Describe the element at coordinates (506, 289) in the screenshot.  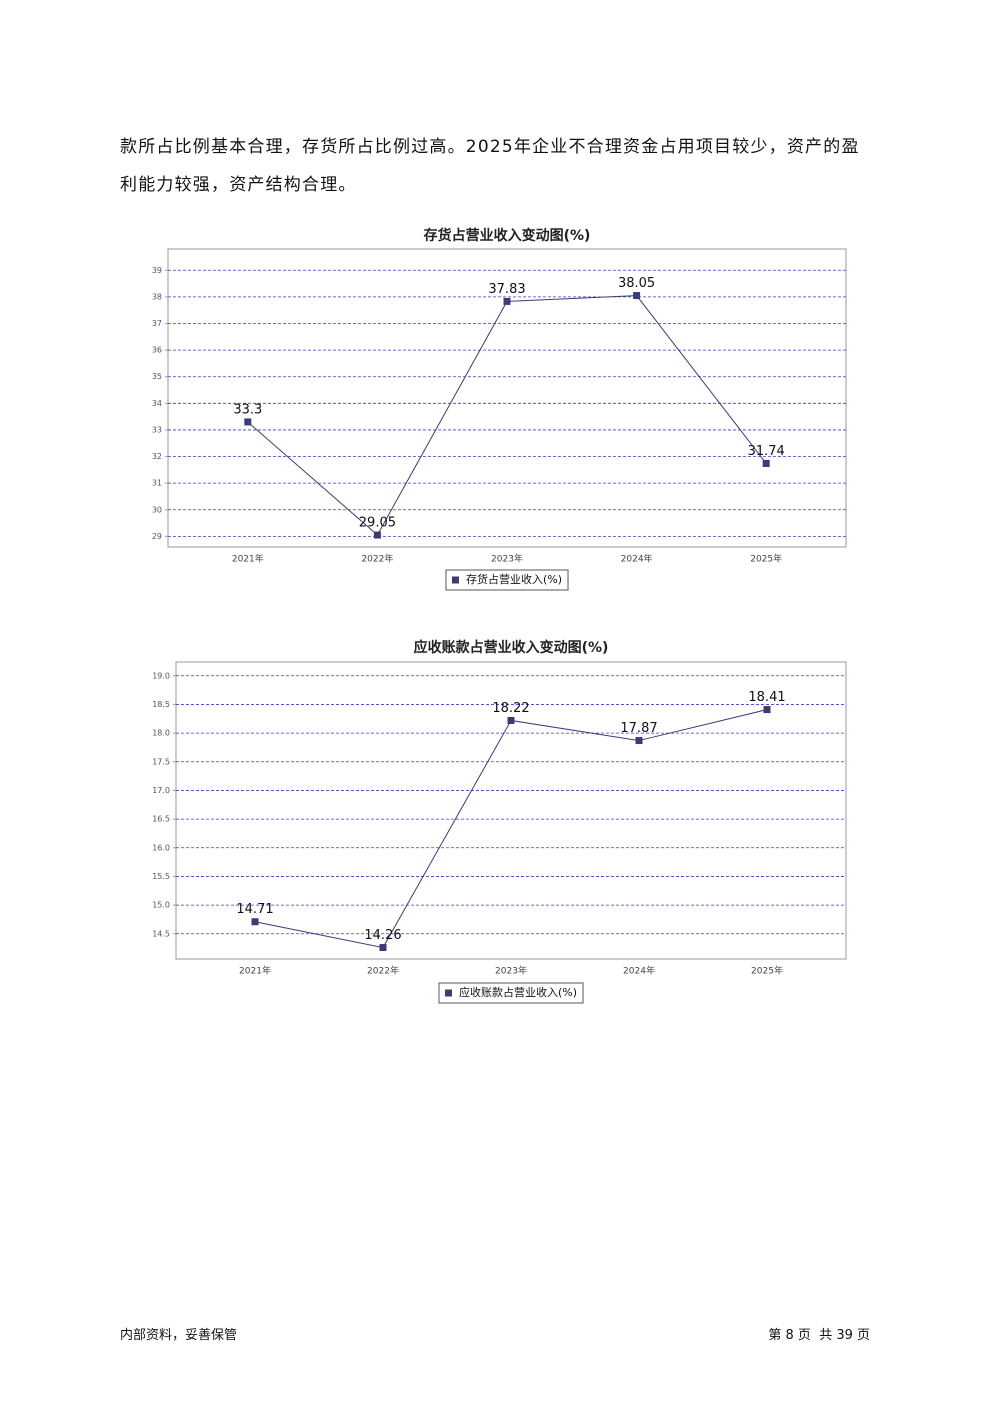
I see `data-label: 37.83` at that location.